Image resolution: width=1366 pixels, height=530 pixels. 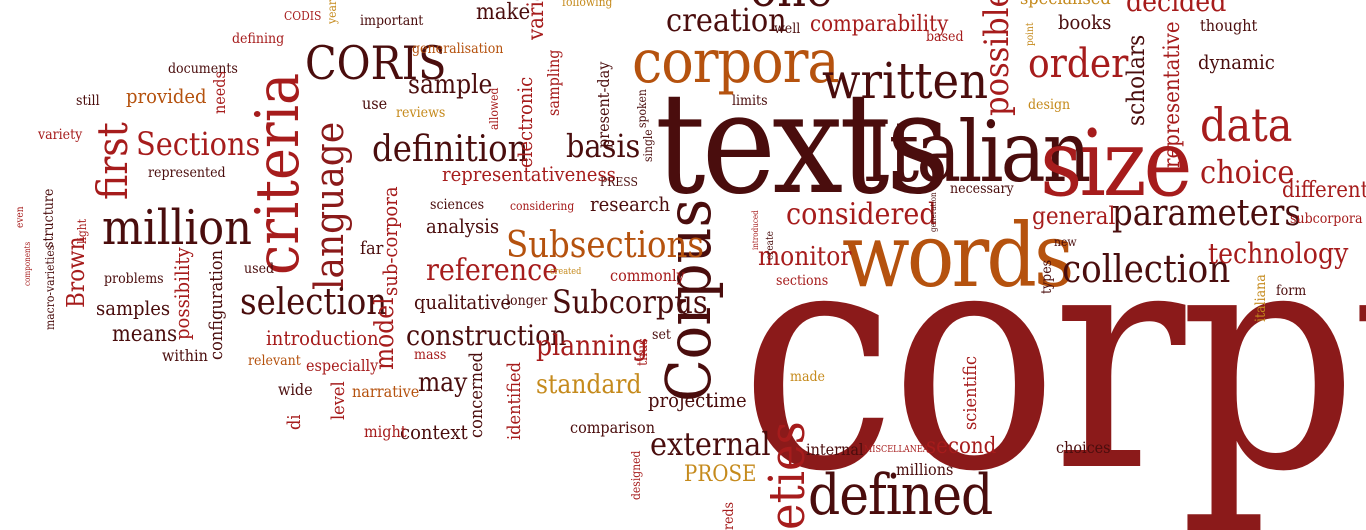 I want to click on word-qualitative: qualitative, so click(x=463, y=302).